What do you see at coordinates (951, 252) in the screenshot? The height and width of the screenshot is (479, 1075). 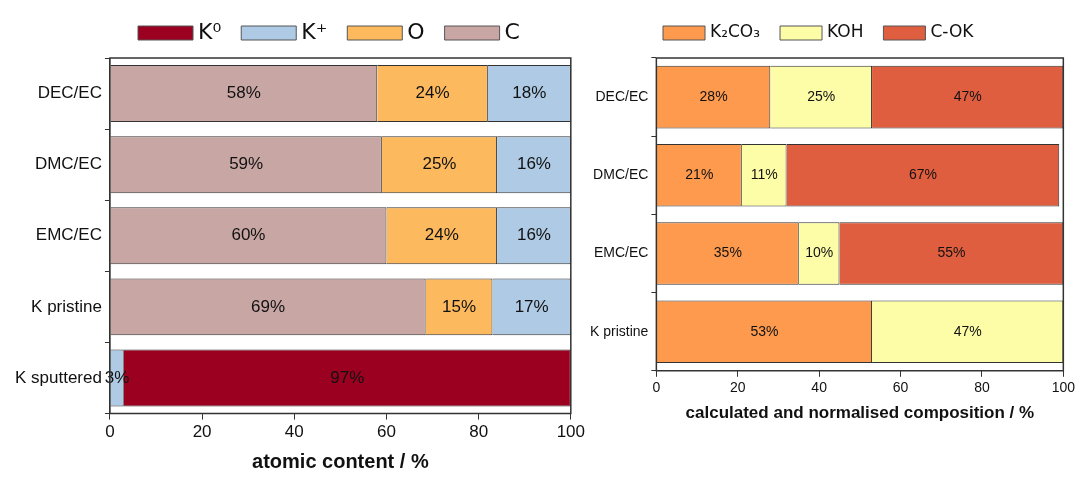 I see `data-label: 55%` at bounding box center [951, 252].